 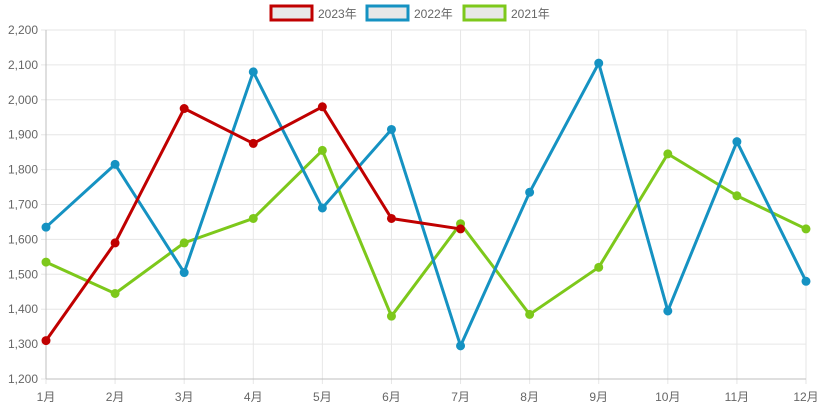 I want to click on y-tick-label: 1,800, so click(x=23, y=170).